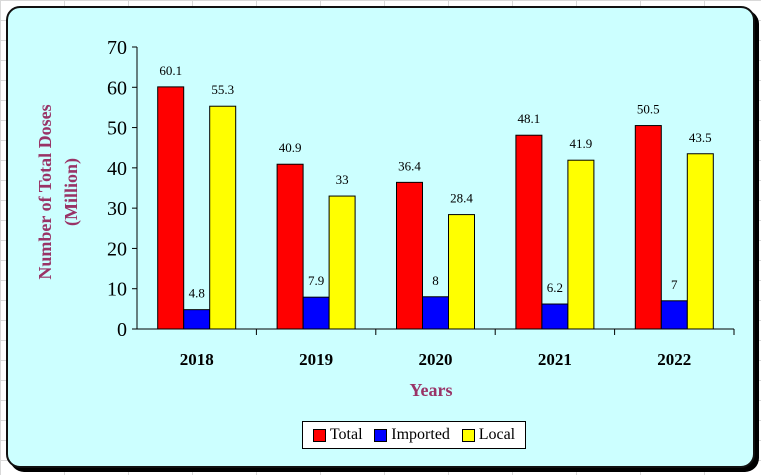 Image resolution: width=761 pixels, height=475 pixels. Describe the element at coordinates (346, 434) in the screenshot. I see `legend-label-total: Total` at that location.